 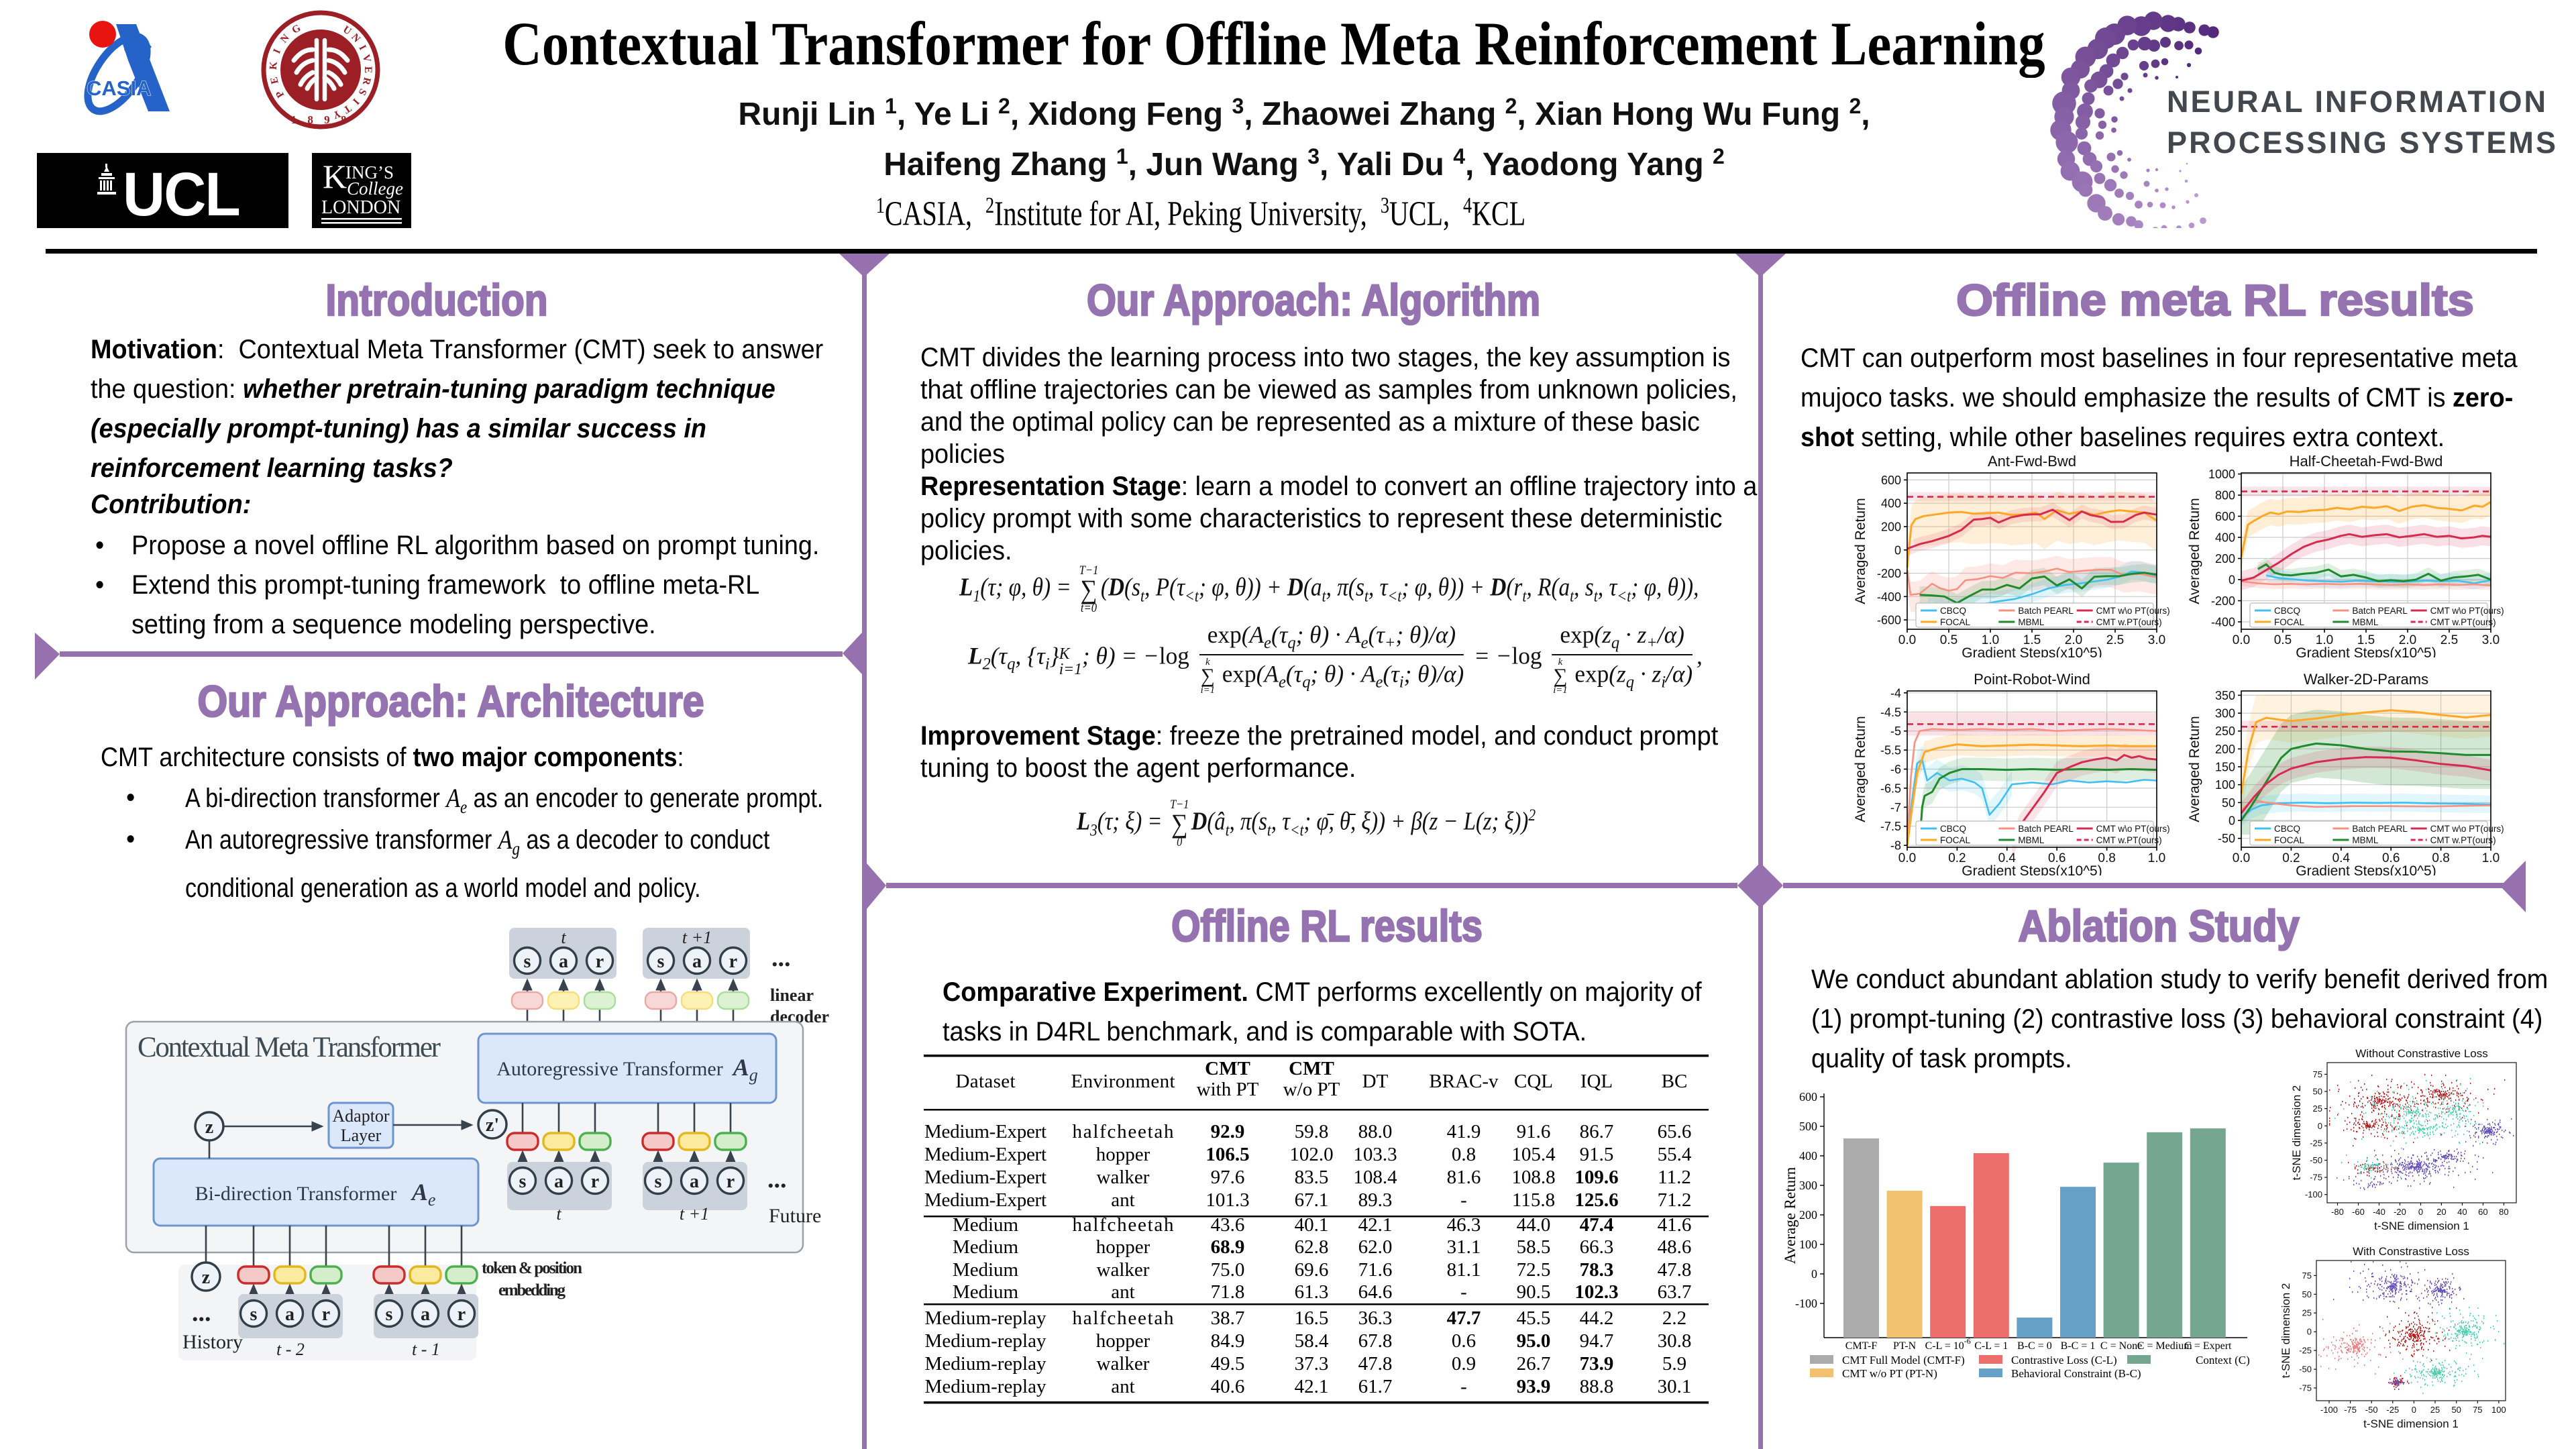 I want to click on svg-text: 40.6, so click(x=1228, y=1386).